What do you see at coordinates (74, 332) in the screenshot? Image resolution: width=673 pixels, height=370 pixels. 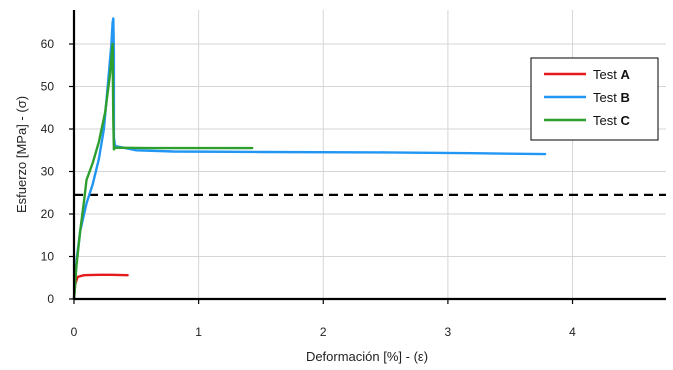 I see `x-tick-label: 0` at bounding box center [74, 332].